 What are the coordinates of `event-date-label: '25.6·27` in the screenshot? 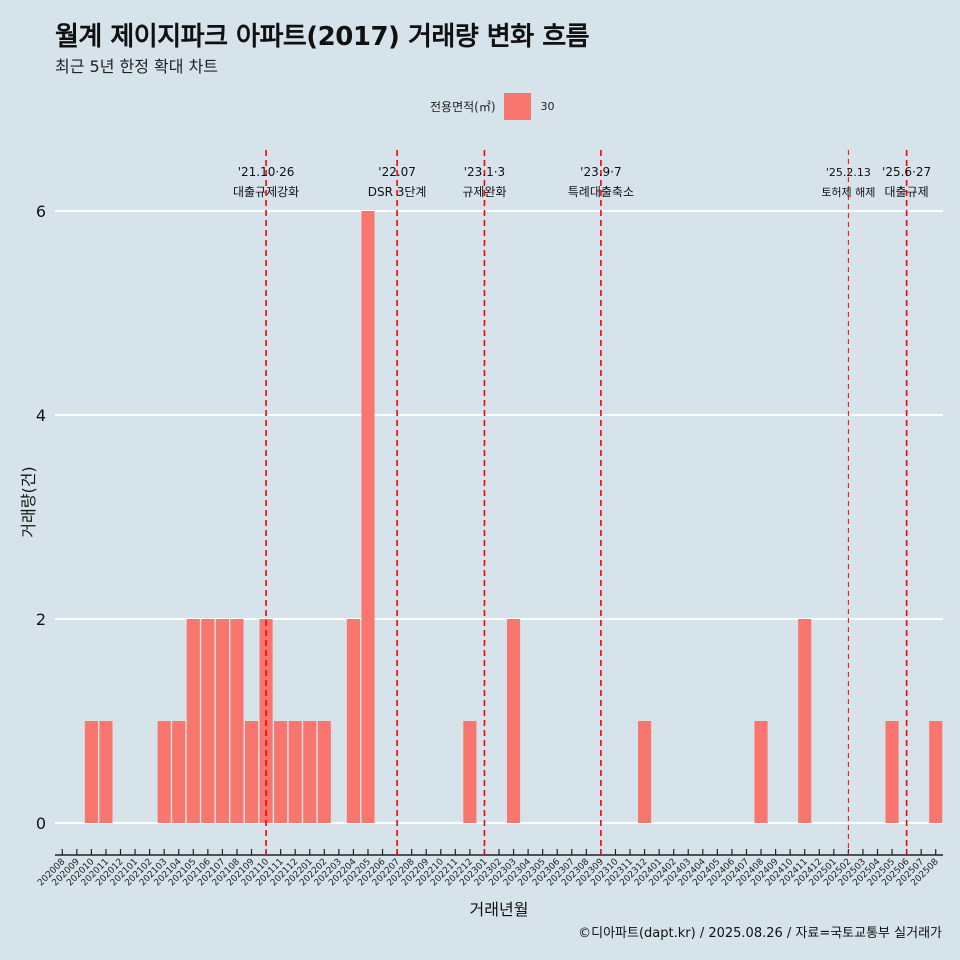 It's located at (906, 172).